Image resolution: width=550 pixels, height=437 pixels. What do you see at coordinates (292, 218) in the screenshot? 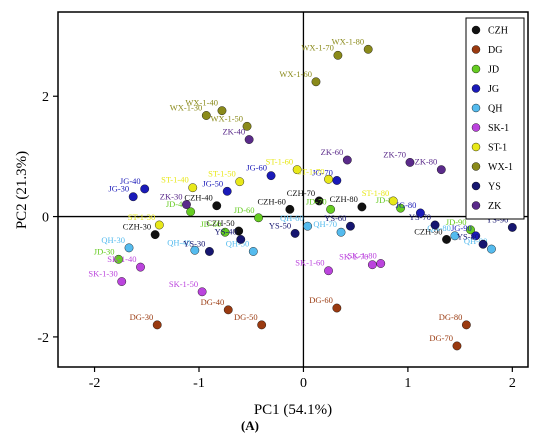
I see `point-label: QH-60` at bounding box center [292, 218].